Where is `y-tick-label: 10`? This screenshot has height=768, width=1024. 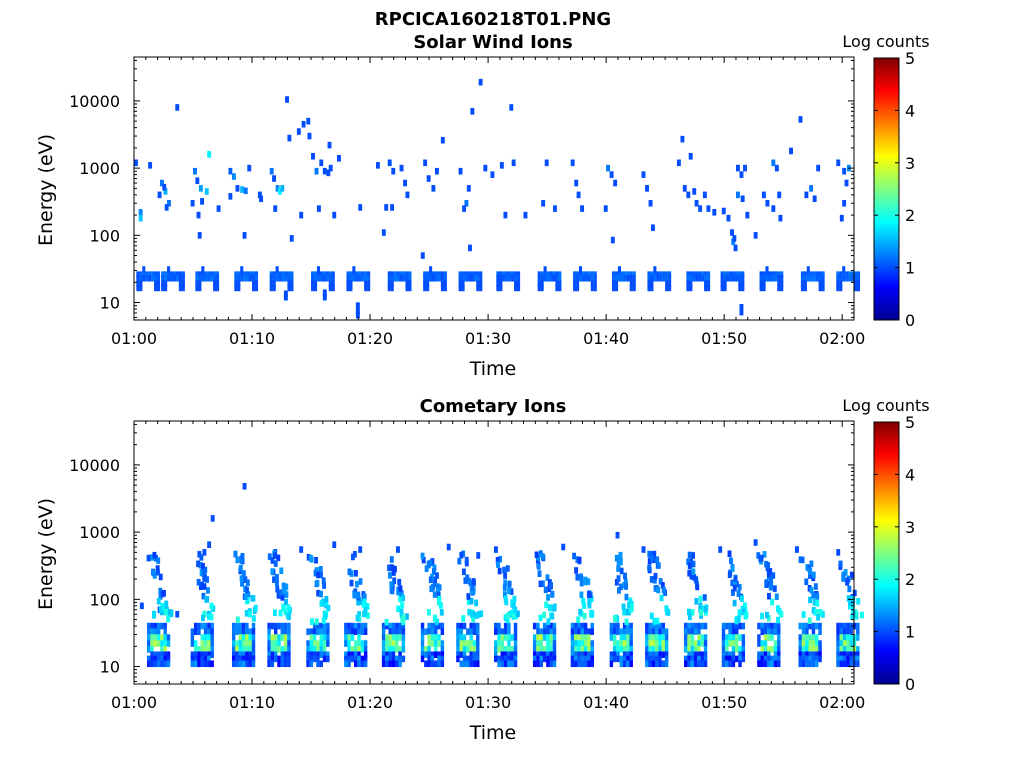 y-tick-label: 10 is located at coordinates (110, 303).